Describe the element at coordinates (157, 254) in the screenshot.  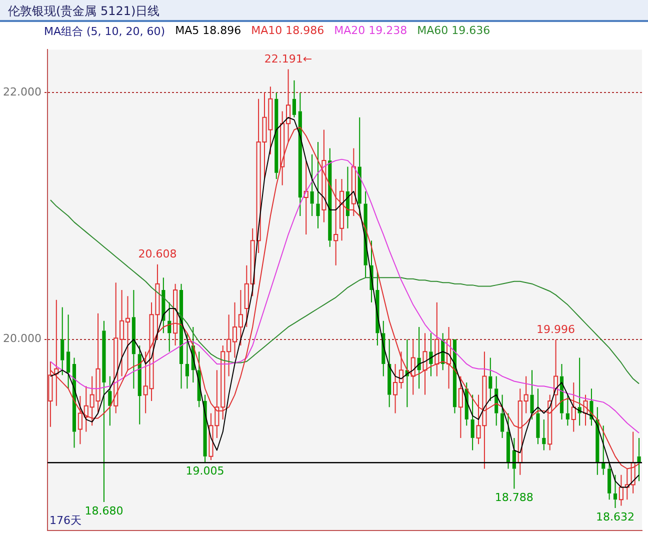
I see `annotation: 20.608` at that location.